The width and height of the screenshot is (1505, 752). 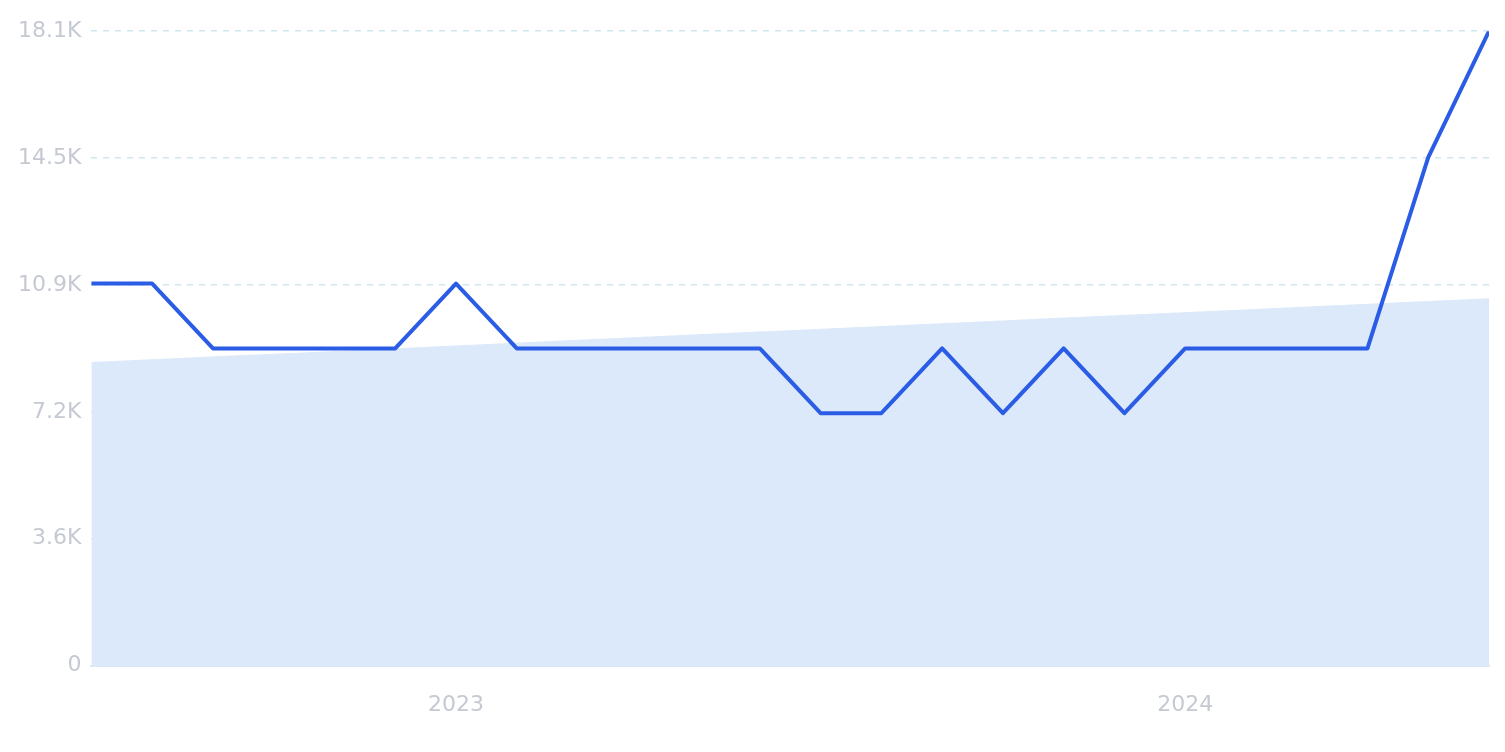 What do you see at coordinates (49, 156) in the screenshot?
I see `y-tick-label: 14.5K` at bounding box center [49, 156].